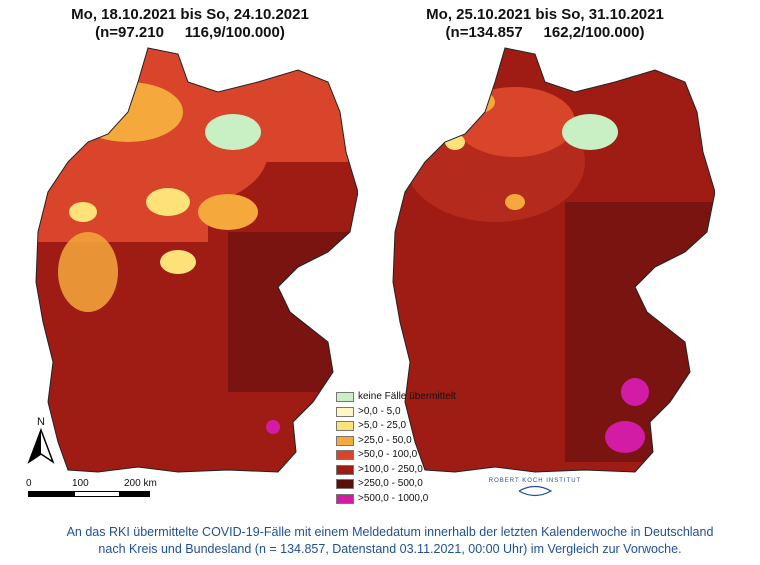 The height and width of the screenshot is (565, 760). I want to click on scale-tick-100: 100, so click(80, 483).